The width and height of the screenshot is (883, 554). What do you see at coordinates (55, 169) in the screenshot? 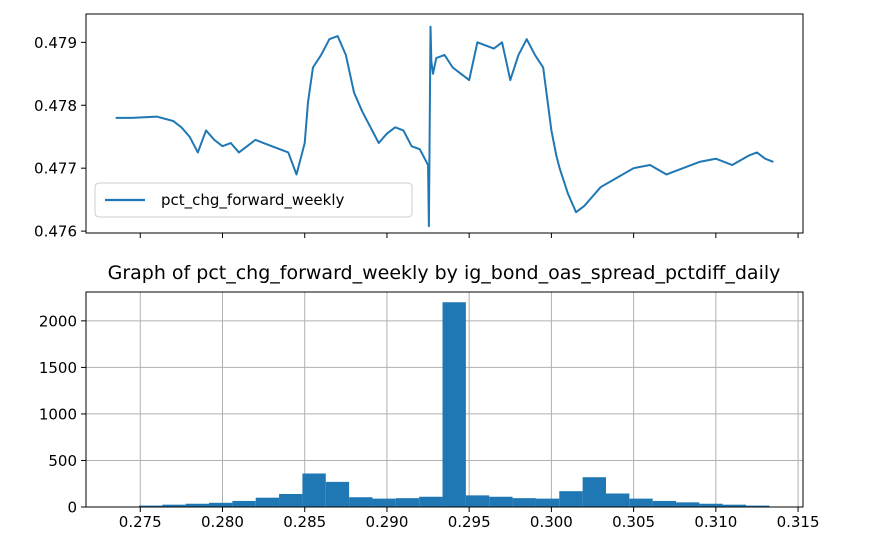
I see `y-tick-label: 0.477` at bounding box center [55, 169].